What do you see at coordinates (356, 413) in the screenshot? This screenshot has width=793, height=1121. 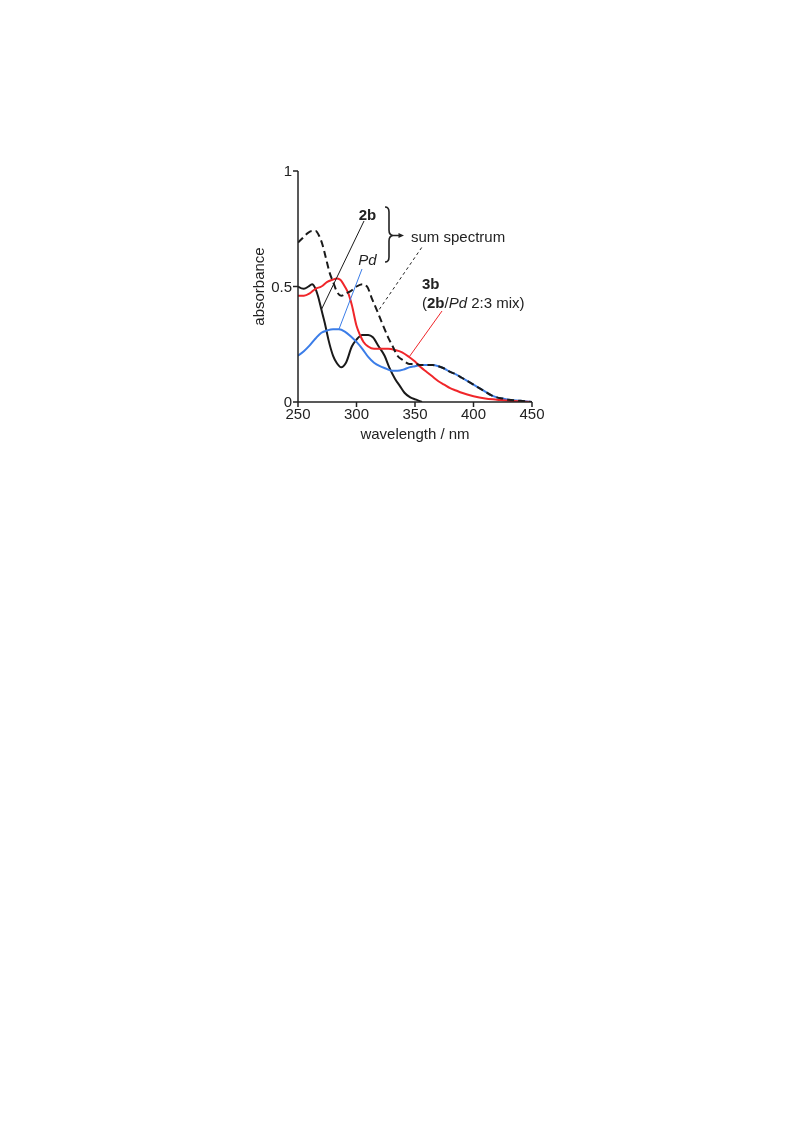 I see `x-tick-label: 300` at bounding box center [356, 413].